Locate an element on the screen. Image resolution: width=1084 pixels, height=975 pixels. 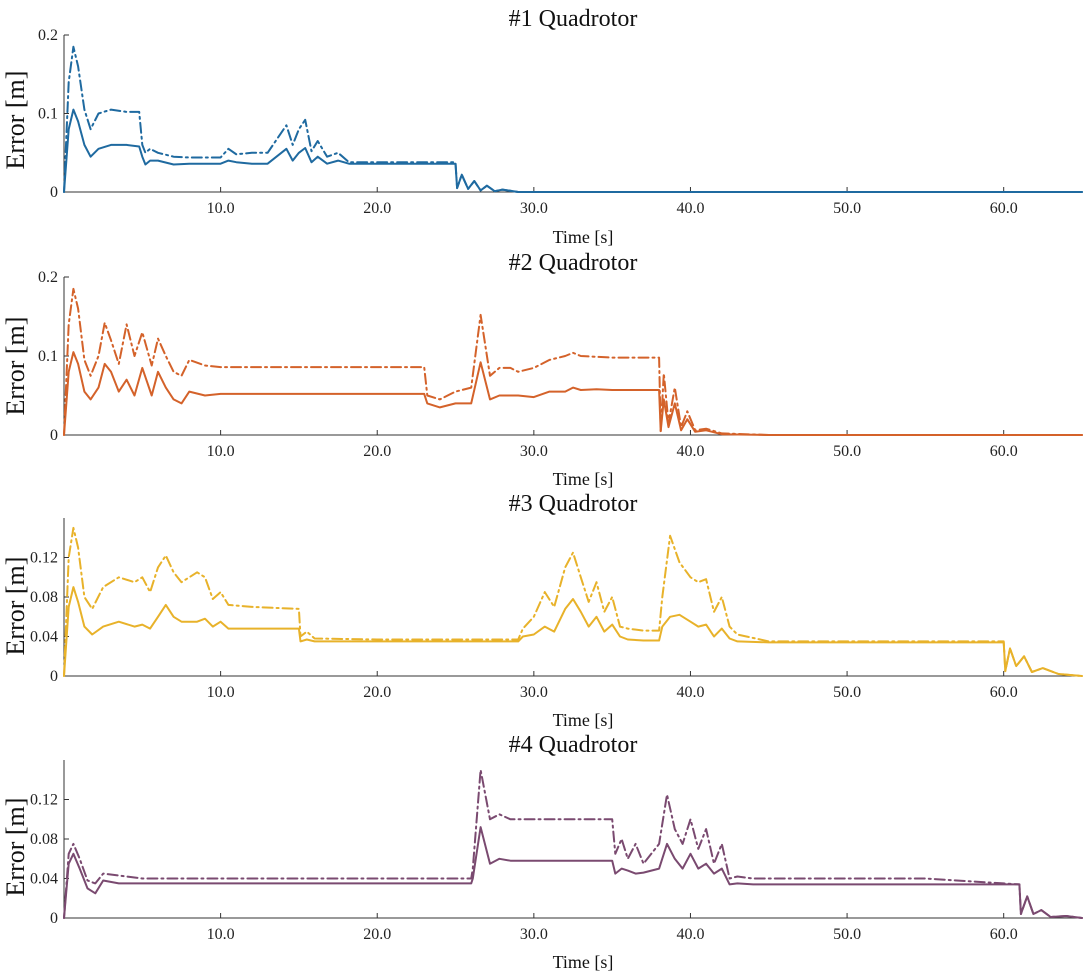
chart-title: #4 Quadrotor is located at coordinates (573, 745).